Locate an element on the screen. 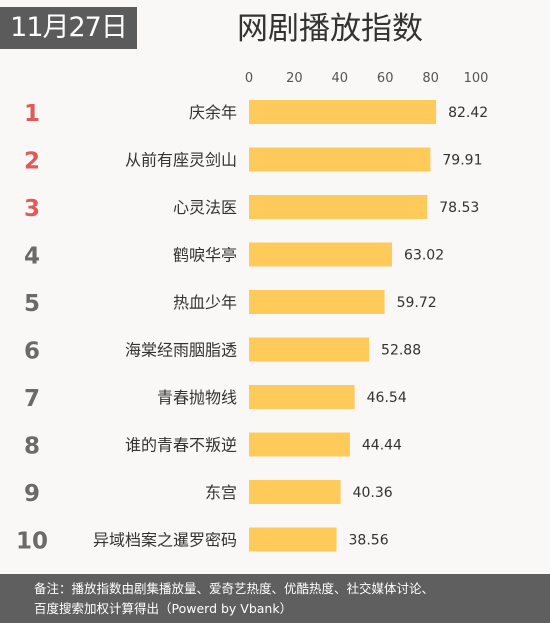 This screenshot has width=550, height=623. chart-title: 网剧播放指数 is located at coordinates (330, 29).